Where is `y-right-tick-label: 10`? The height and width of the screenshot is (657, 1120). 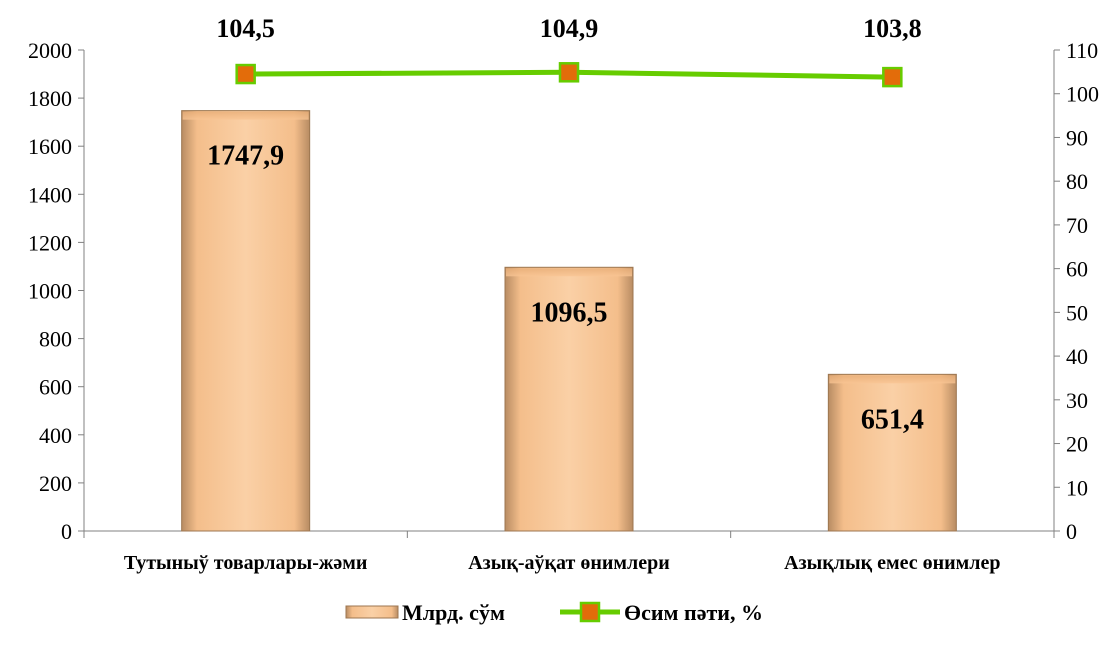
y-right-tick-label: 10 is located at coordinates (1077, 487).